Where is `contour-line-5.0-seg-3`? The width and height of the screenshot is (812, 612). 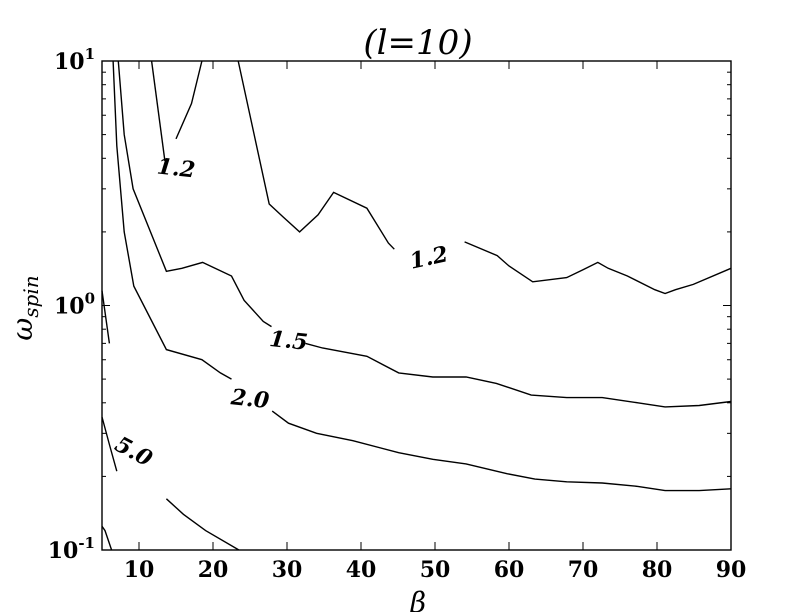
contour-line-5.0-seg-3 is located at coordinates (107, 538).